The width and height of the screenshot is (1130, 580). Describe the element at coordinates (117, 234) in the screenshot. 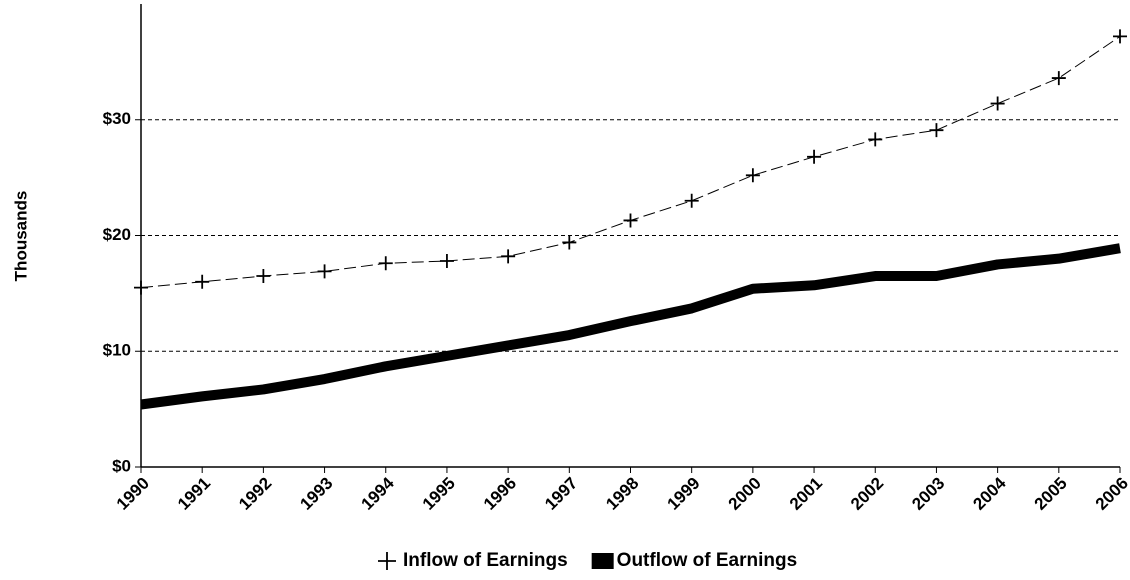

I see `y-tick-label: $20` at that location.